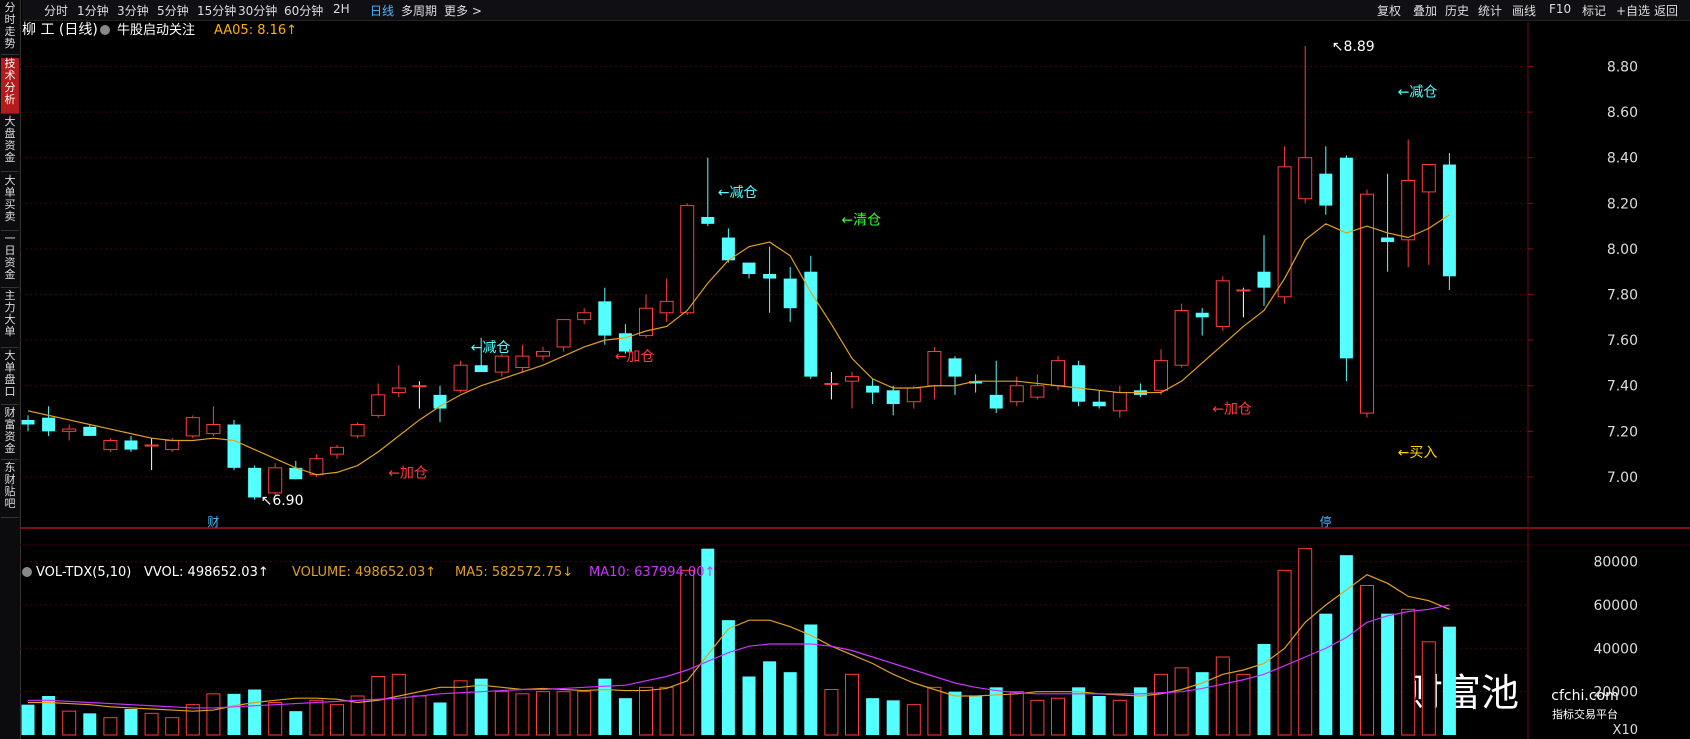 This screenshot has height=739, width=1690. I want to click on period-tab: 30分钟, so click(258, 11).